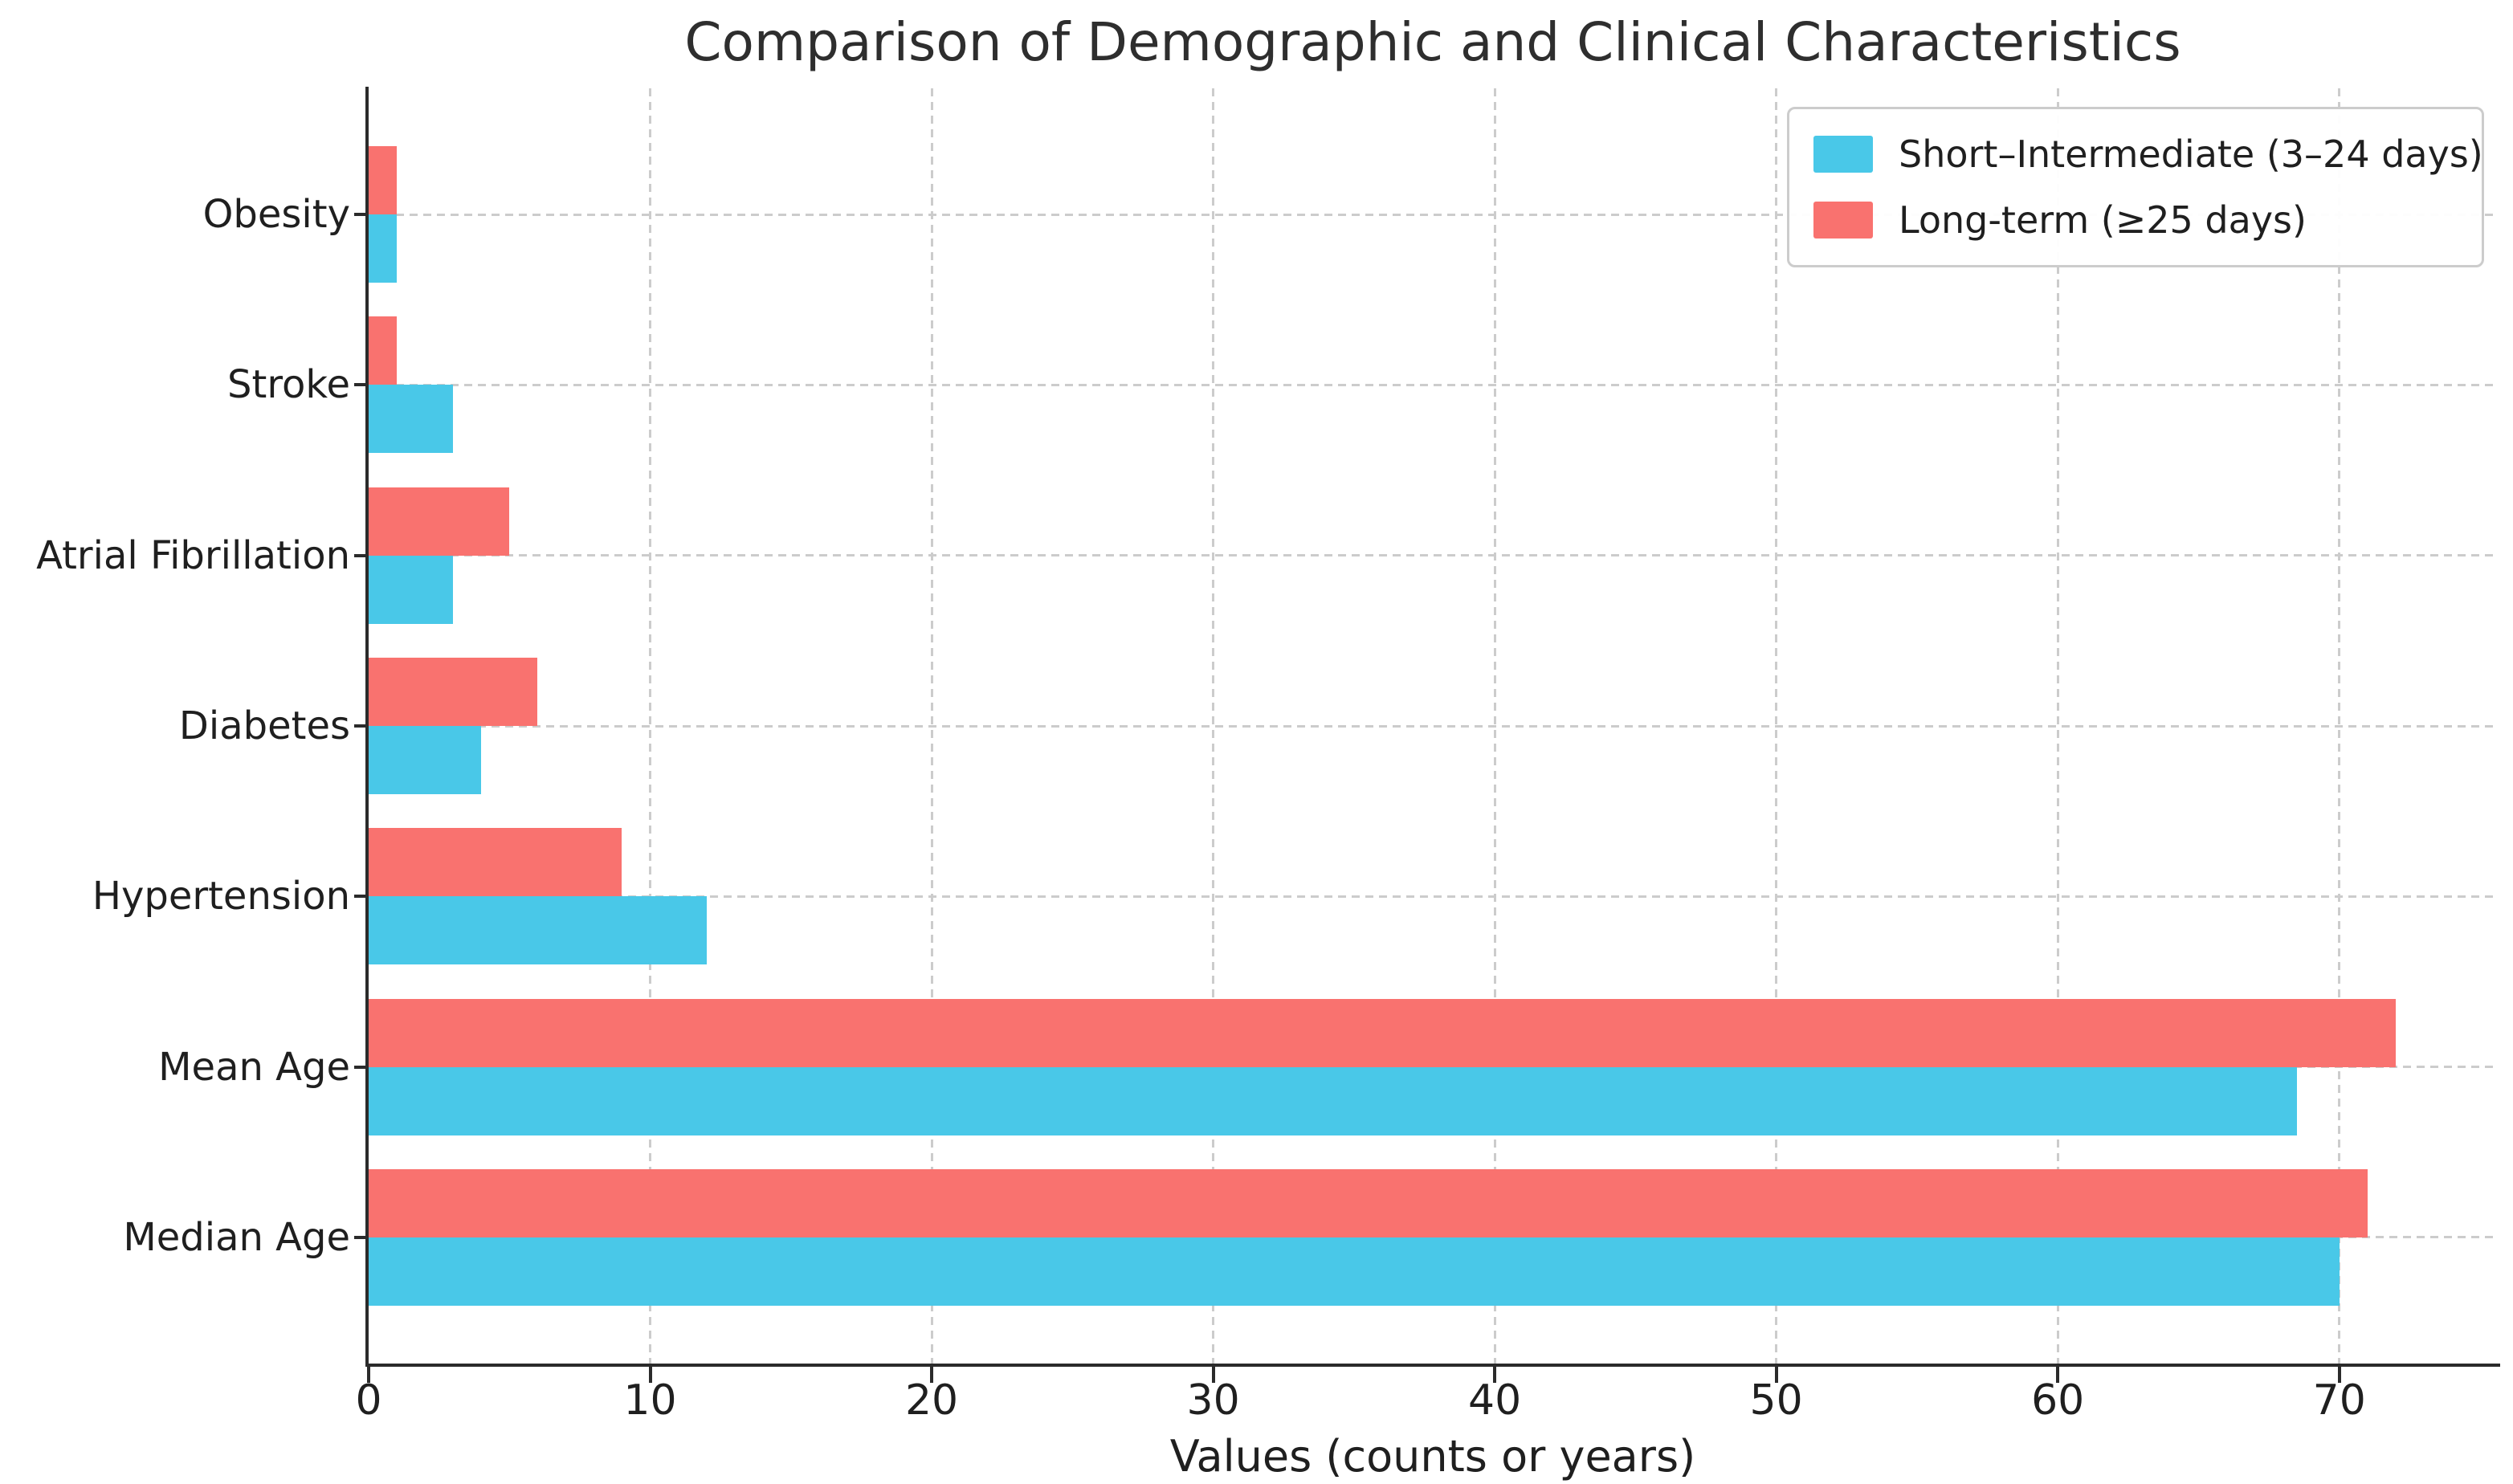  What do you see at coordinates (221, 896) in the screenshot?
I see `y-tick-label-4: Hypertension` at bounding box center [221, 896].